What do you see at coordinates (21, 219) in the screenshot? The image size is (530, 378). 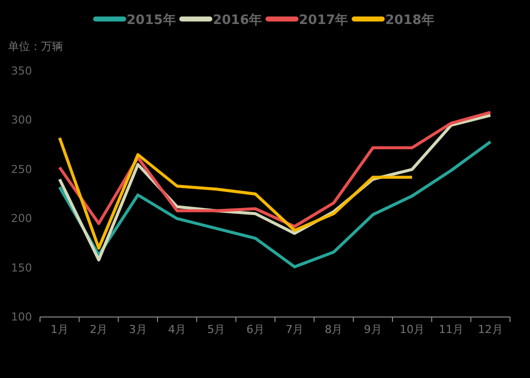 I see `y-tick-label: 200` at bounding box center [21, 219].